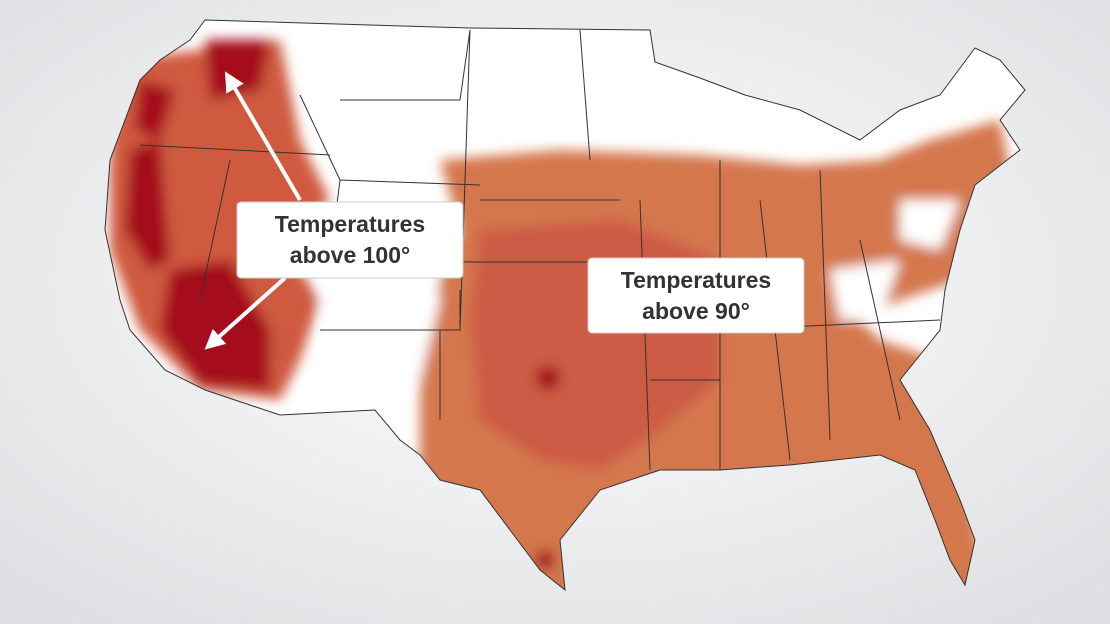  I want to click on label-line: above 90°, so click(696, 311).